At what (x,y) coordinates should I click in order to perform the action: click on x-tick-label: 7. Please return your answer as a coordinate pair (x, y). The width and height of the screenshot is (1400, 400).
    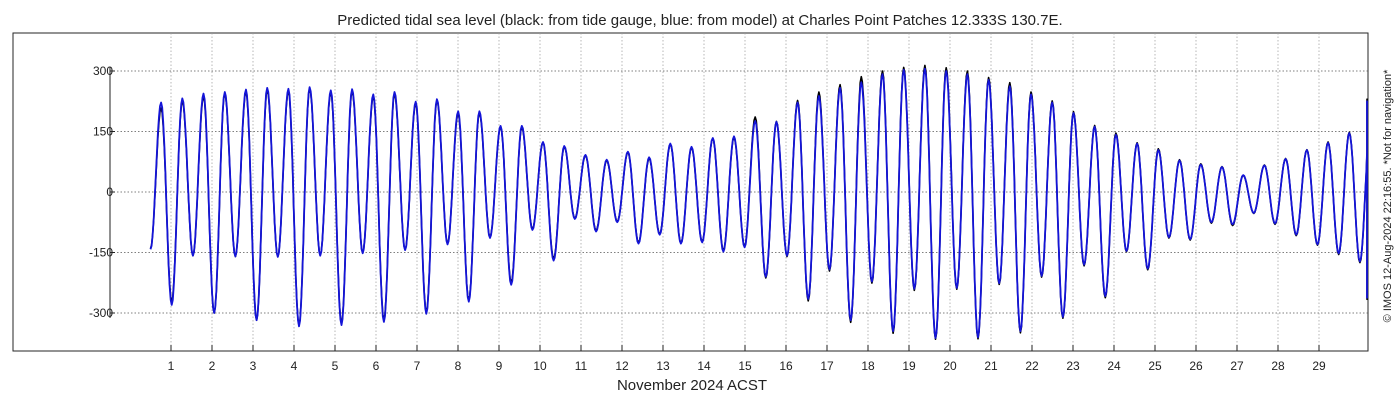
    Looking at the image, I should click on (417, 366).